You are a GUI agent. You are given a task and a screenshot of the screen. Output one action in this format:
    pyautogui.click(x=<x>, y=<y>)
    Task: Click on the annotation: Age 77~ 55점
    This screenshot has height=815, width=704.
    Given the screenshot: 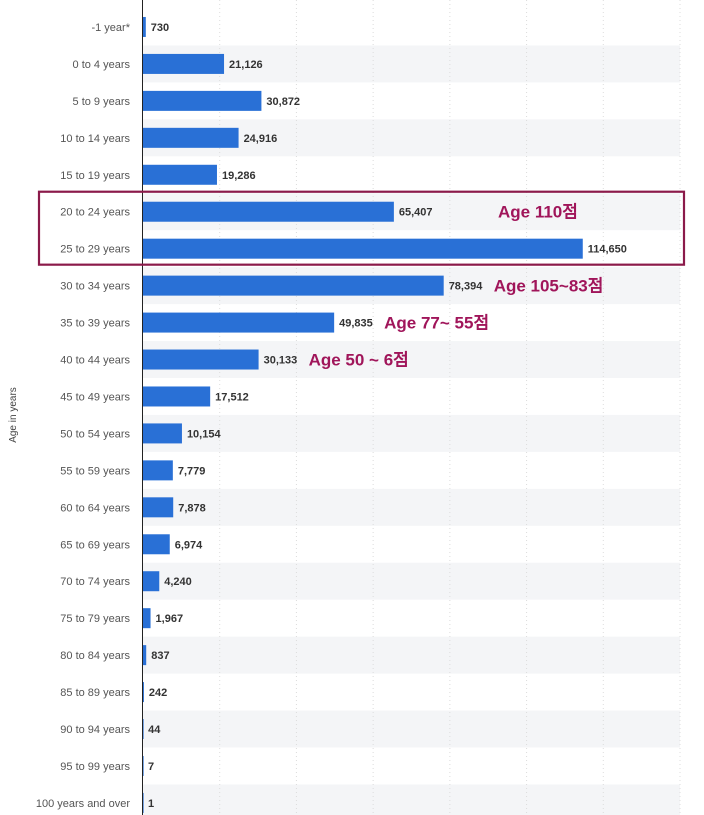 What is the action you would take?
    pyautogui.click(x=436, y=323)
    